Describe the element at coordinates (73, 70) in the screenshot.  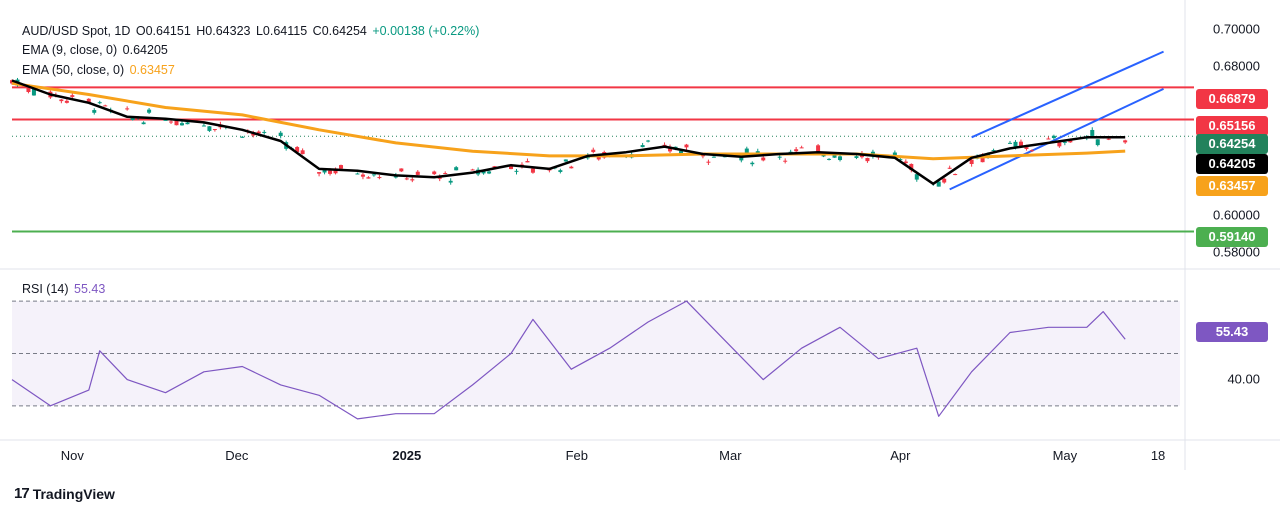
I see `ema50-legend-label: EMA (50, close, 0)` at that location.